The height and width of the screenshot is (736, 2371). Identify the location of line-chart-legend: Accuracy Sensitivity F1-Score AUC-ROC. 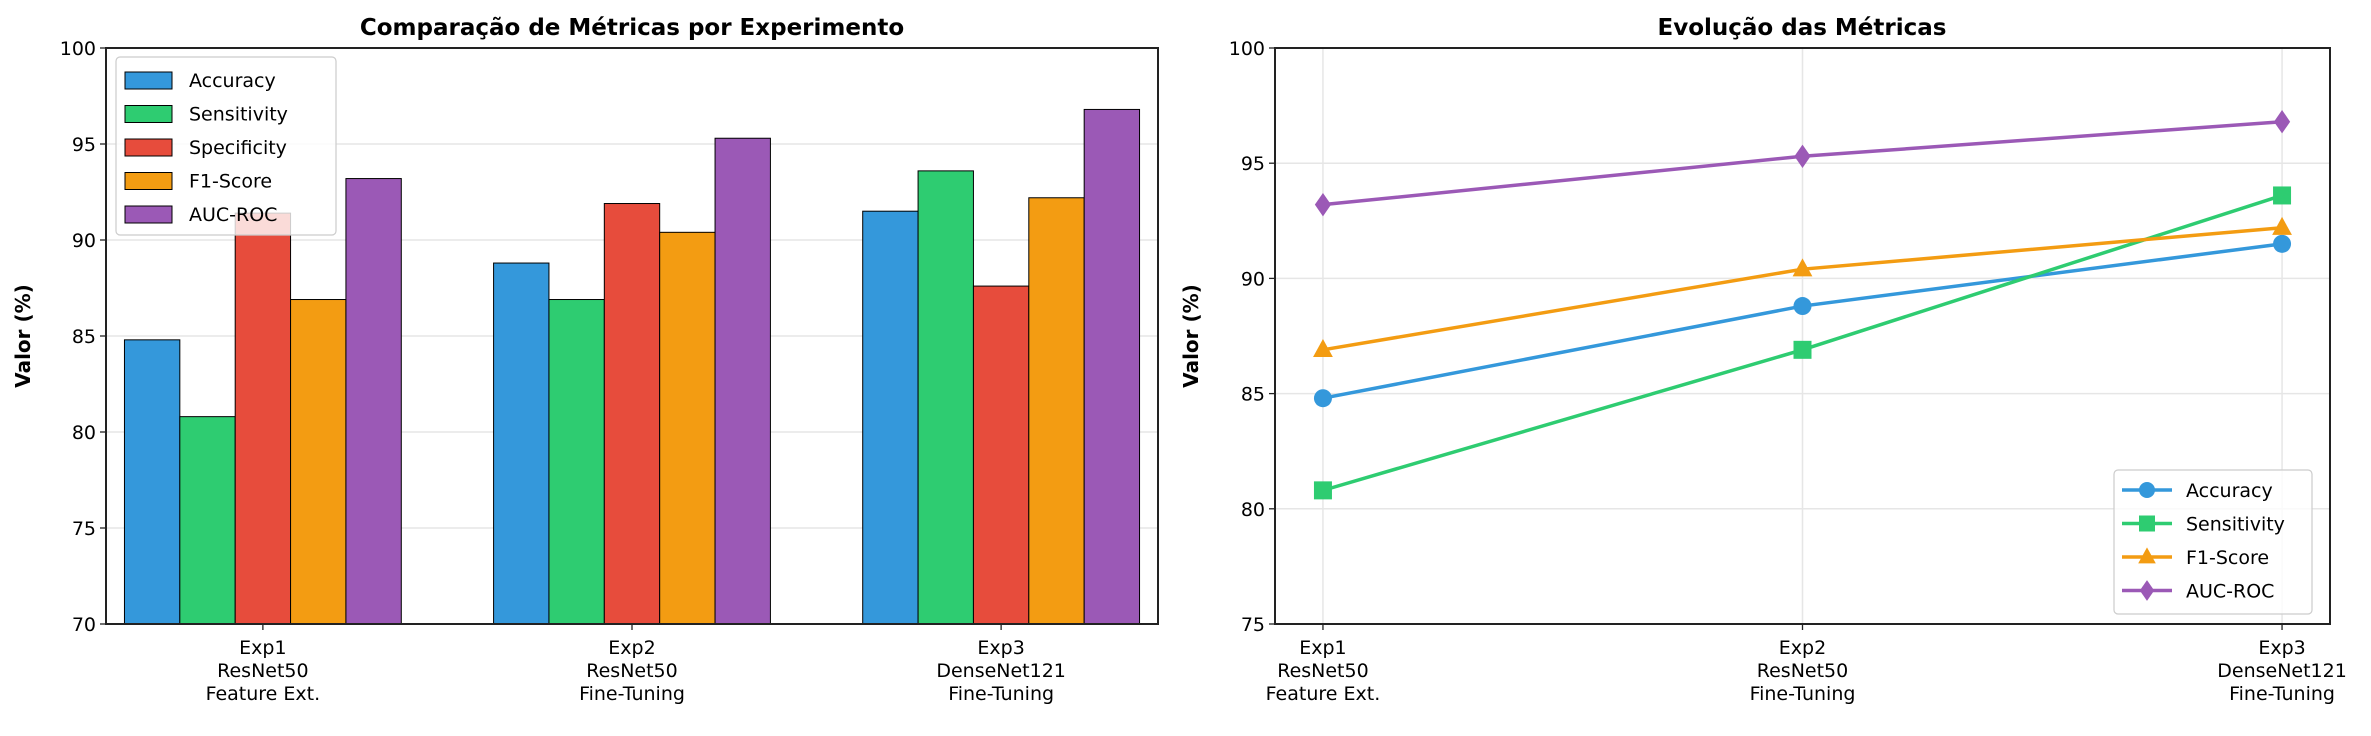
(2213, 542).